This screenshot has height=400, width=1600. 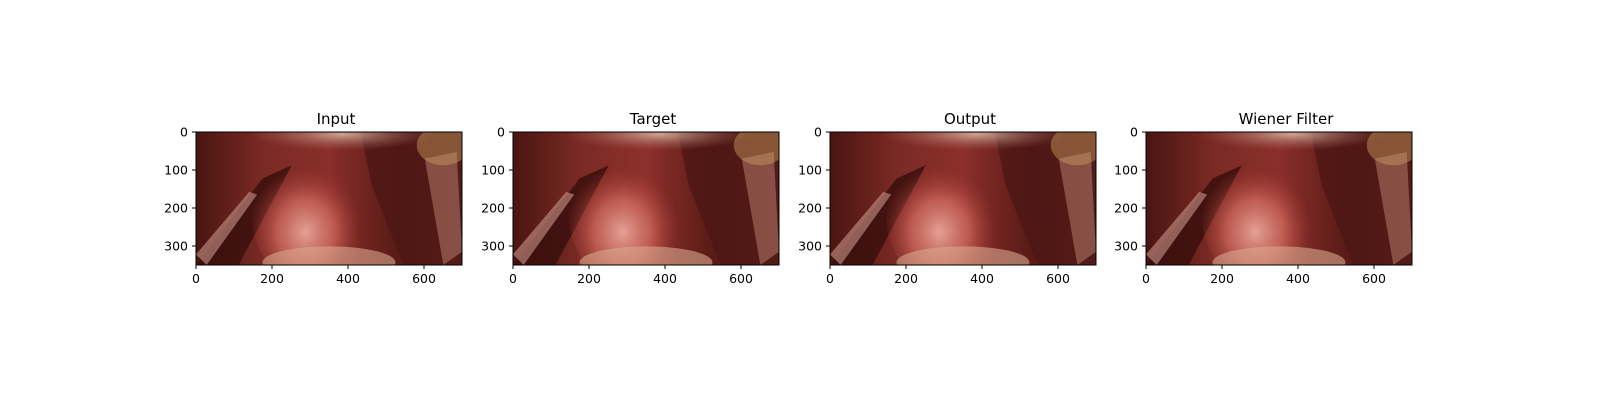 What do you see at coordinates (336, 119) in the screenshot?
I see `panel-title: Input` at bounding box center [336, 119].